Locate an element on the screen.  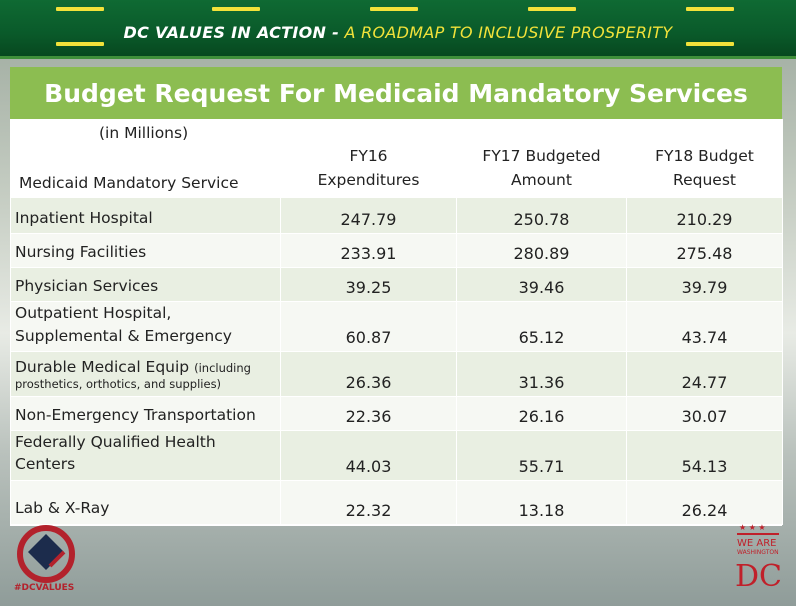
row-fy17: 26.16 is located at coordinates (541, 413).